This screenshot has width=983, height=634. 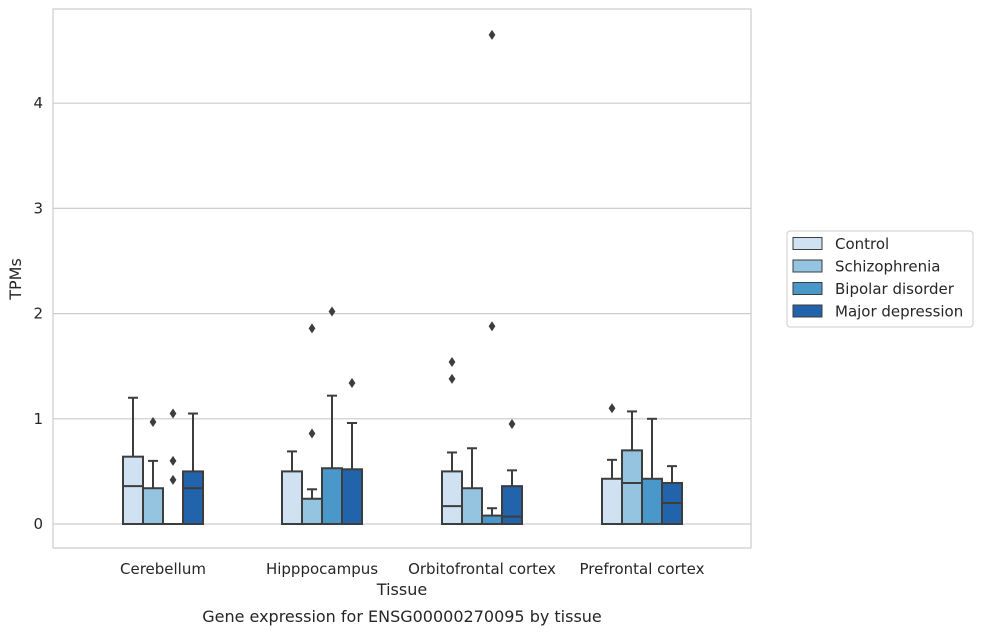 I want to click on y-axis-label: TPMs, so click(x=15, y=279).